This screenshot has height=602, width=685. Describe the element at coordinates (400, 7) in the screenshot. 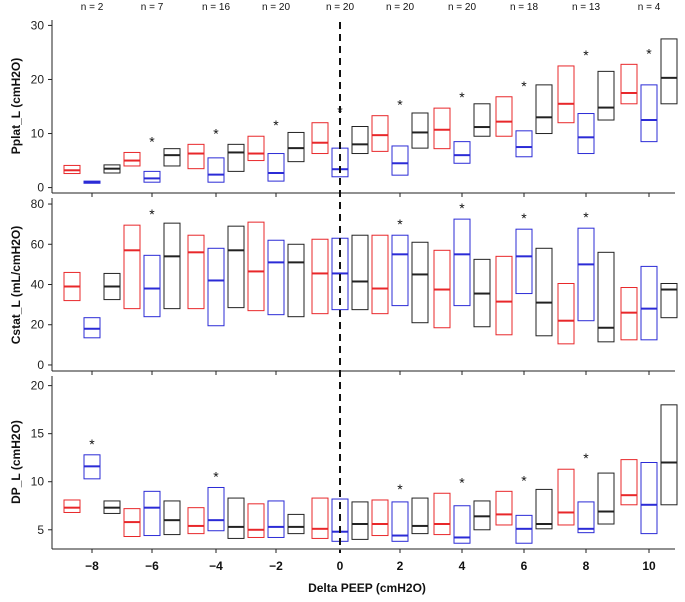

I see `n-label-5: n = 20` at that location.